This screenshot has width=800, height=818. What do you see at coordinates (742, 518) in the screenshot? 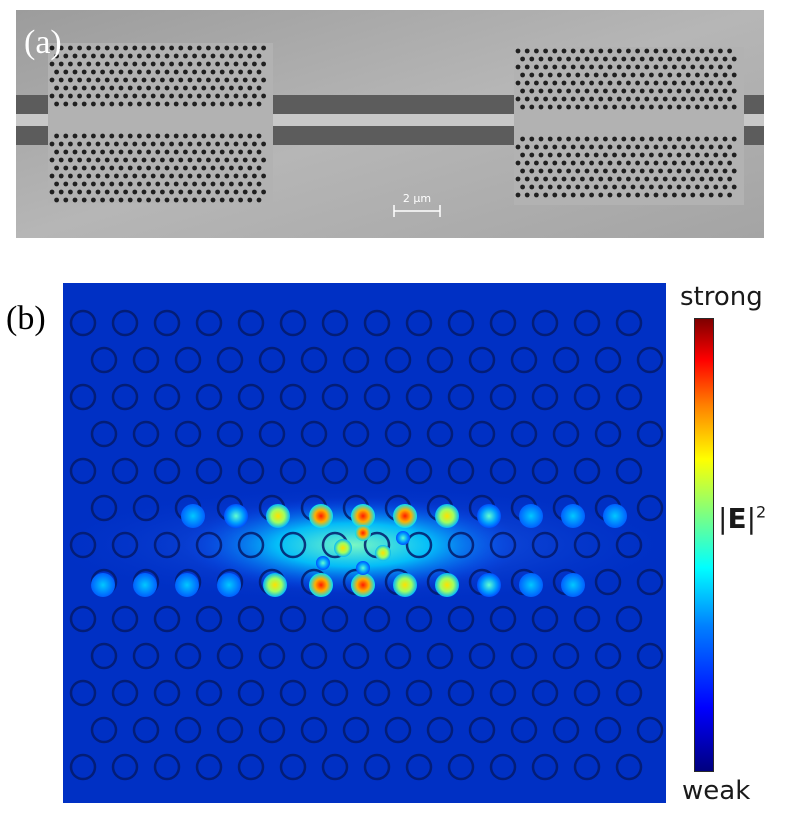
I see `colorbar-quantity-label: |E|2` at bounding box center [742, 518].